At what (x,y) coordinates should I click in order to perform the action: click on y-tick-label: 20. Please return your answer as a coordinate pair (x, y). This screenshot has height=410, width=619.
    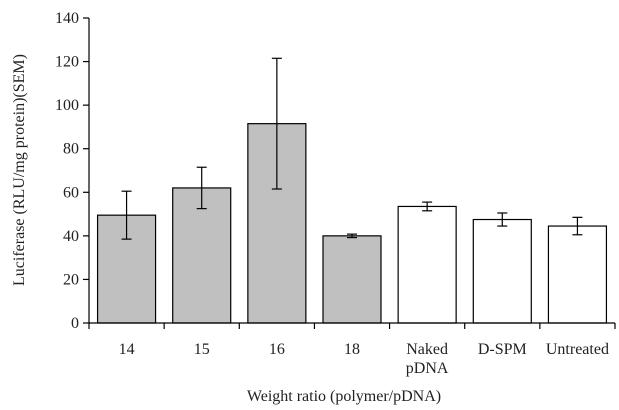
    Looking at the image, I should click on (71, 279).